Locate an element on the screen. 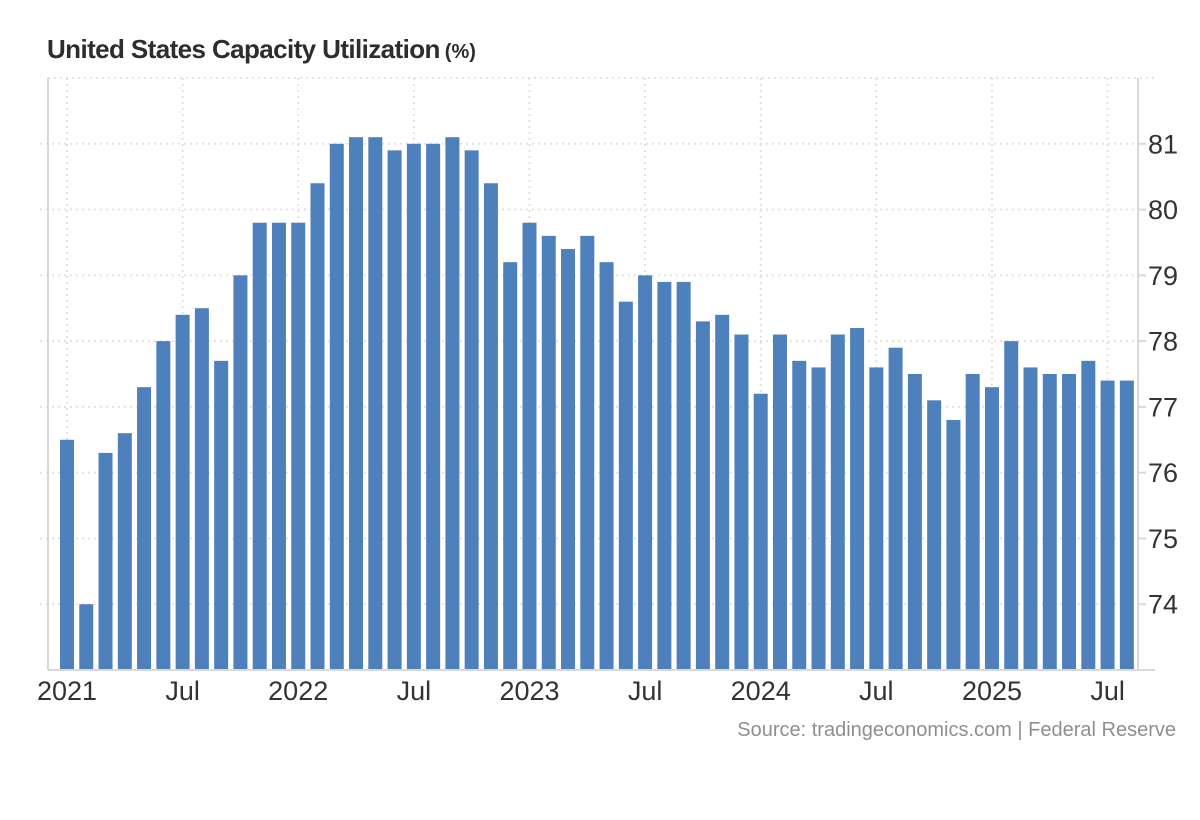 The image size is (1200, 820). y-tick-label: 78 is located at coordinates (1163, 342).